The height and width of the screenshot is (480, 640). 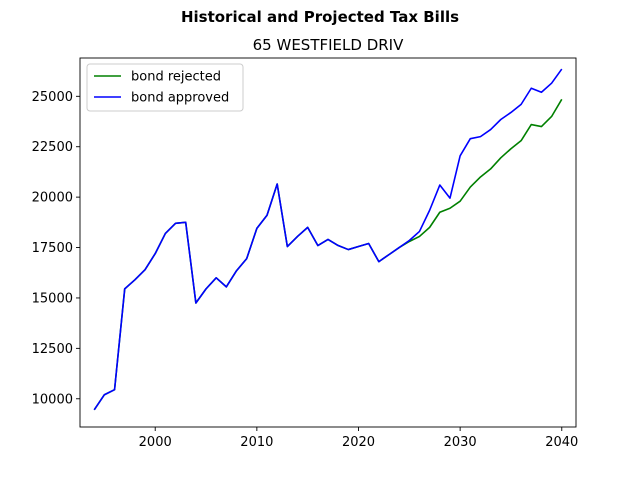 I want to click on legend-label: bond rejected, so click(x=176, y=77).